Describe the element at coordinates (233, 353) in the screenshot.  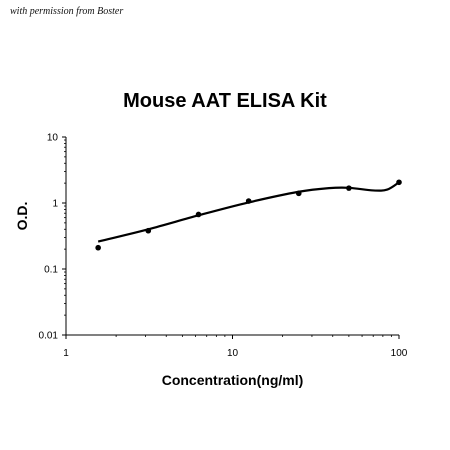
I see `x-tick-label: 10` at that location.